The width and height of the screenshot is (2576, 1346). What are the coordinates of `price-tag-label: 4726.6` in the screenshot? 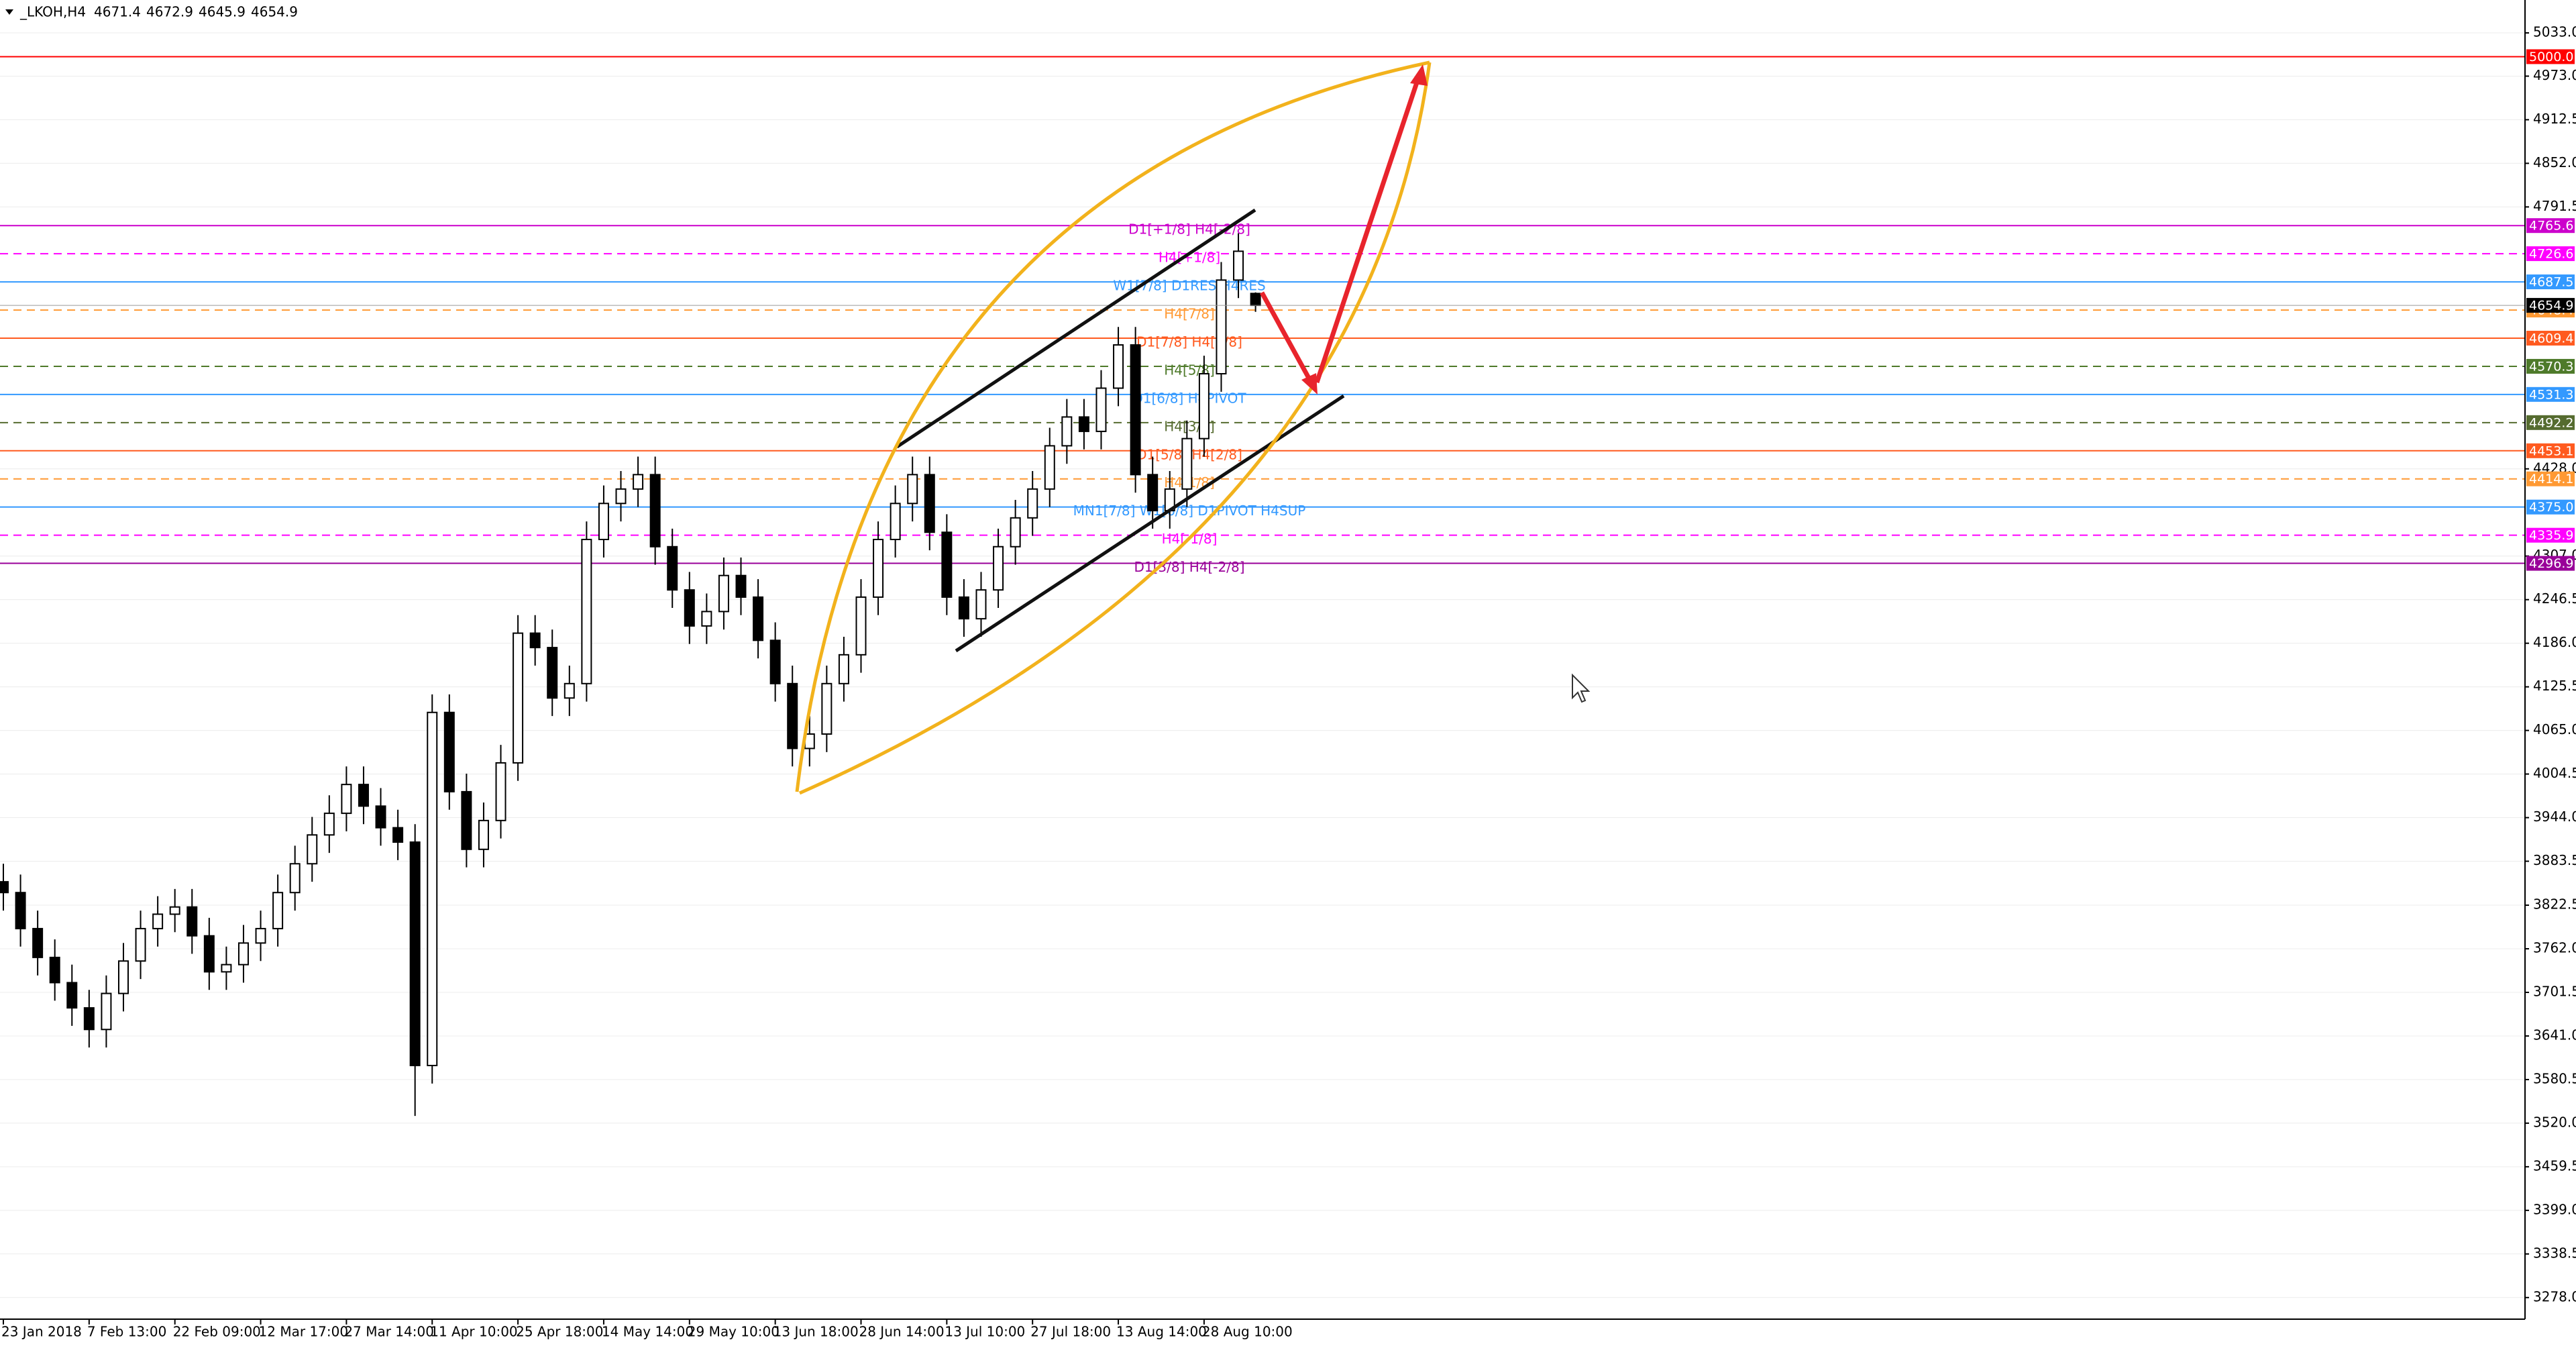 It's located at (2551, 255).